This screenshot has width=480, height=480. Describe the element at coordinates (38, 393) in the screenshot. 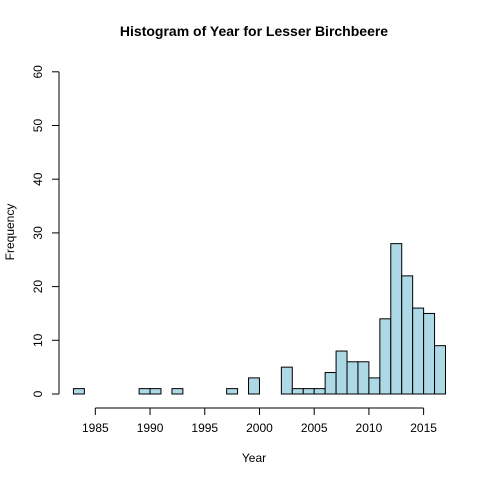

I see `y-tick-label: 0` at that location.